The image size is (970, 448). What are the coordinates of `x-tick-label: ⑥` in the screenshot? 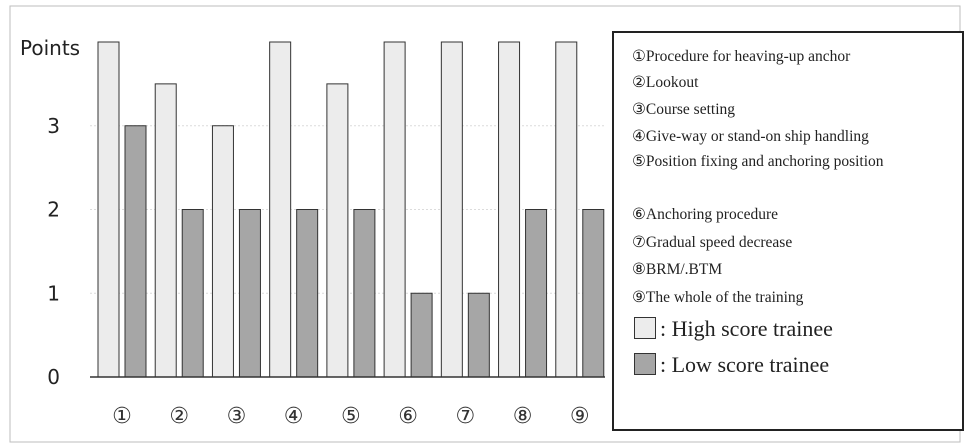 It's located at (408, 416).